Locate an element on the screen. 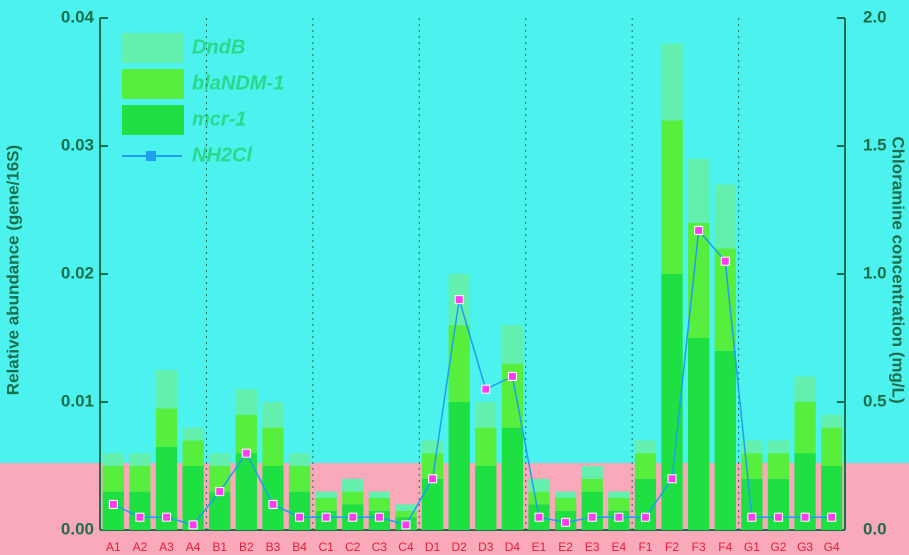 The height and width of the screenshot is (555, 909). x-tick-label: G1 is located at coordinates (752, 547).